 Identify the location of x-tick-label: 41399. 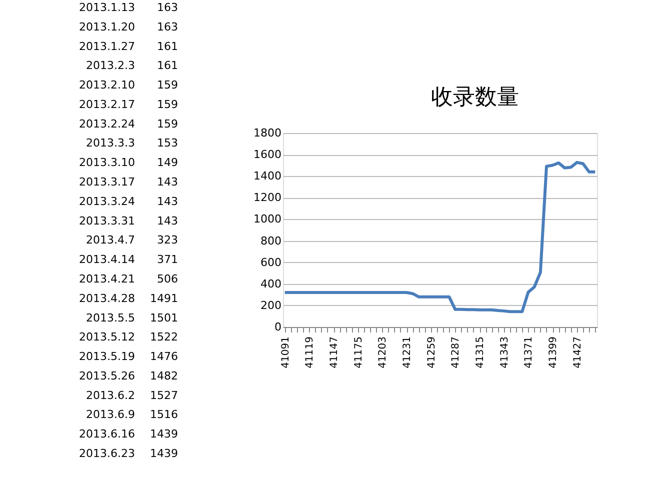
(554, 352).